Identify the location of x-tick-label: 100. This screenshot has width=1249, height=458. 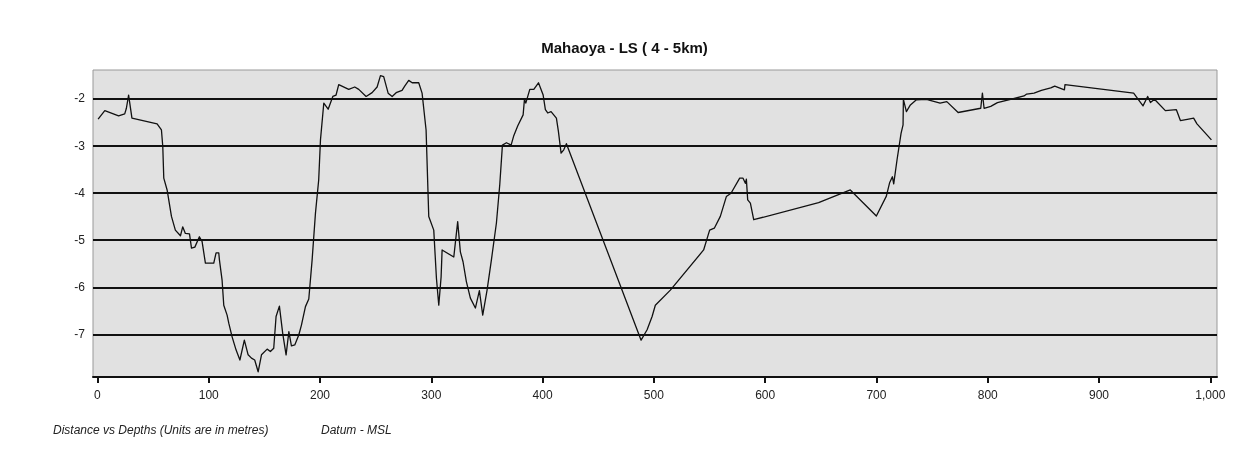
(209, 395).